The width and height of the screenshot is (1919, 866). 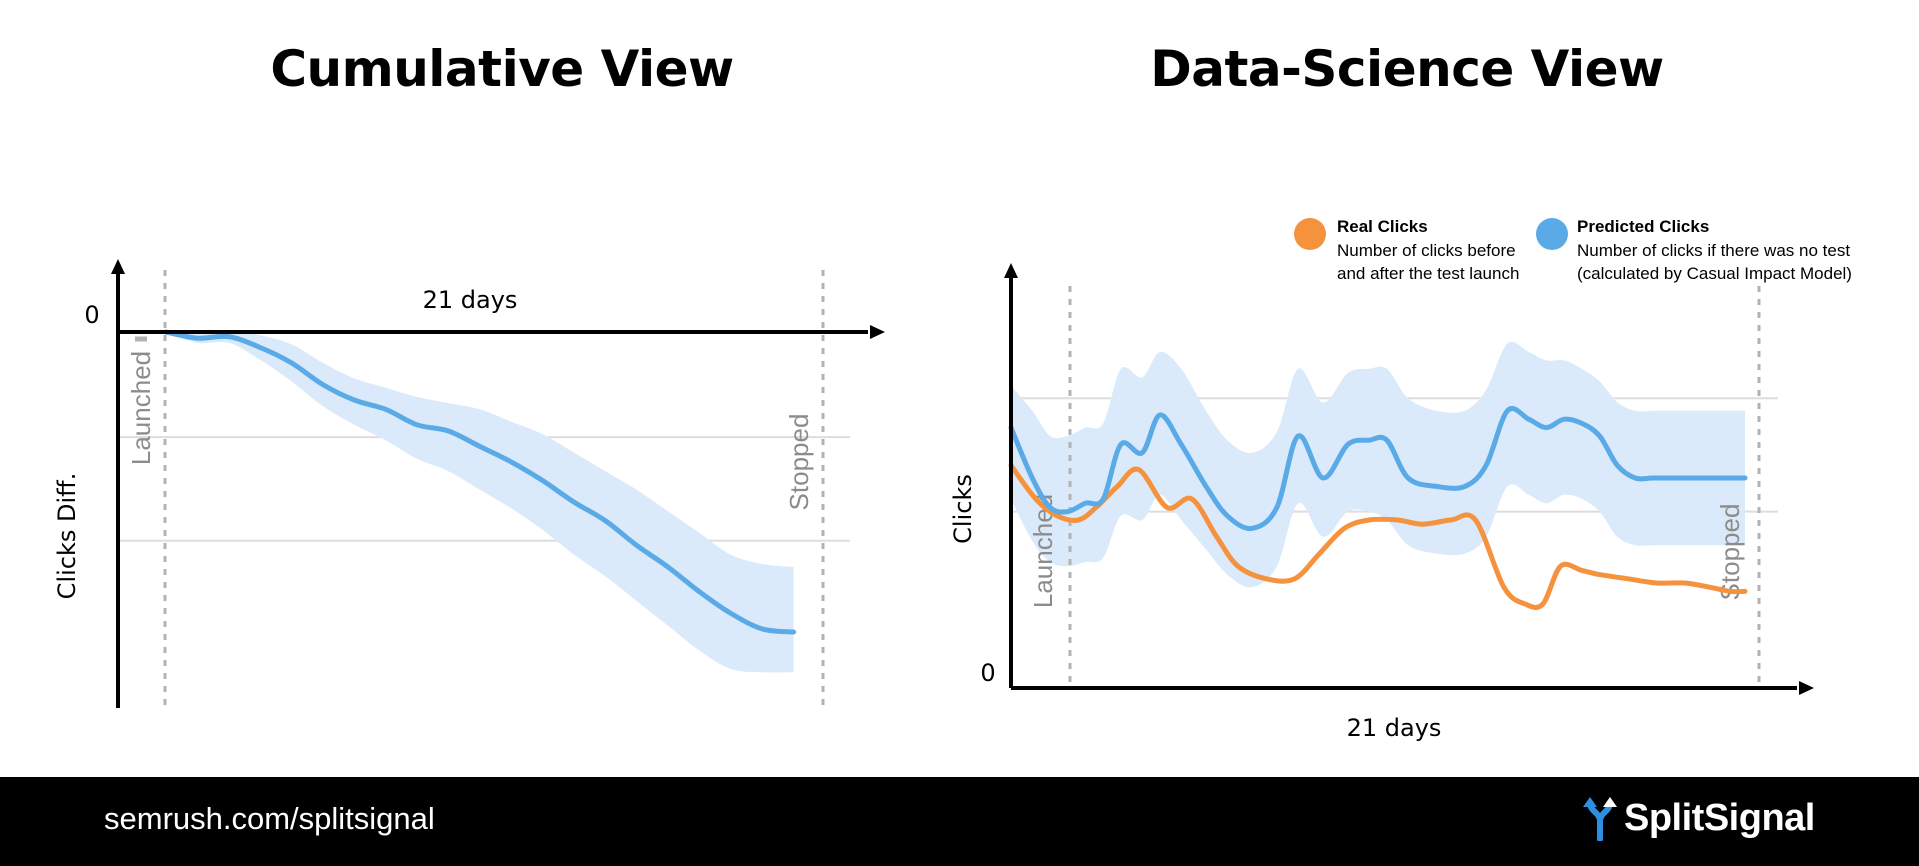 What do you see at coordinates (1643, 226) in the screenshot?
I see `legend-name: Predicted Clicks` at bounding box center [1643, 226].